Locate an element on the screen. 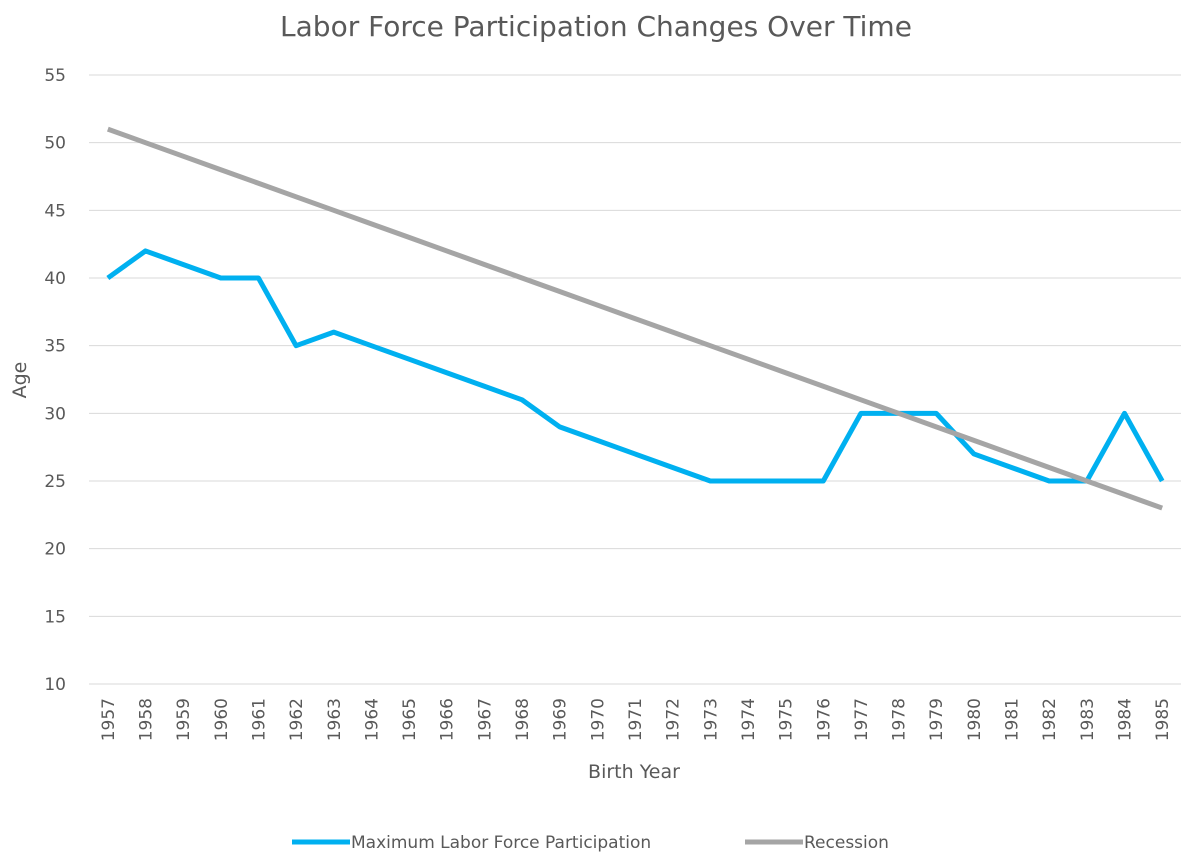 The image size is (1183, 860). x-tick-label: 1971 is located at coordinates (636, 719).